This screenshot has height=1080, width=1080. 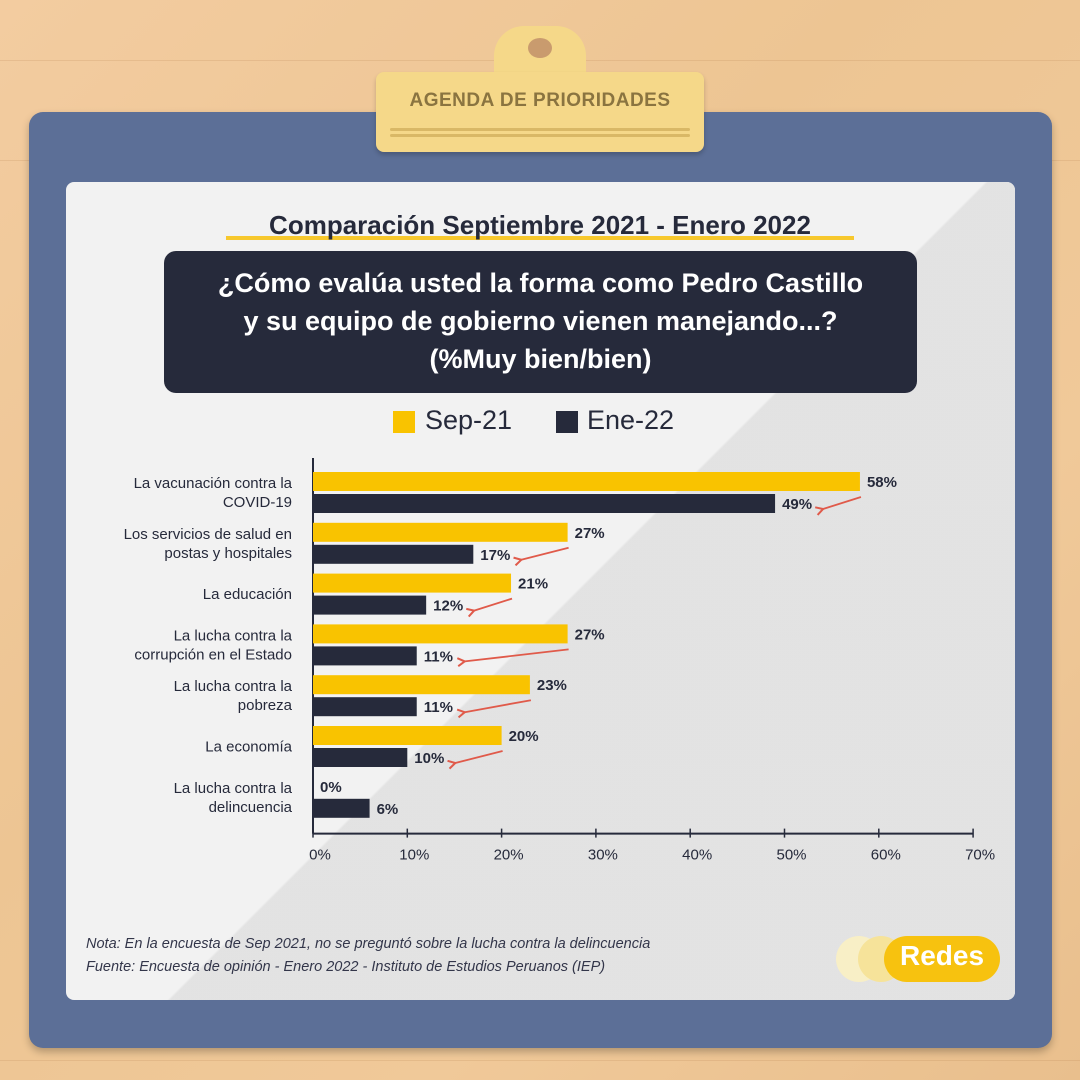 What do you see at coordinates (414, 855) in the screenshot?
I see `x-tick-label: 10%` at bounding box center [414, 855].